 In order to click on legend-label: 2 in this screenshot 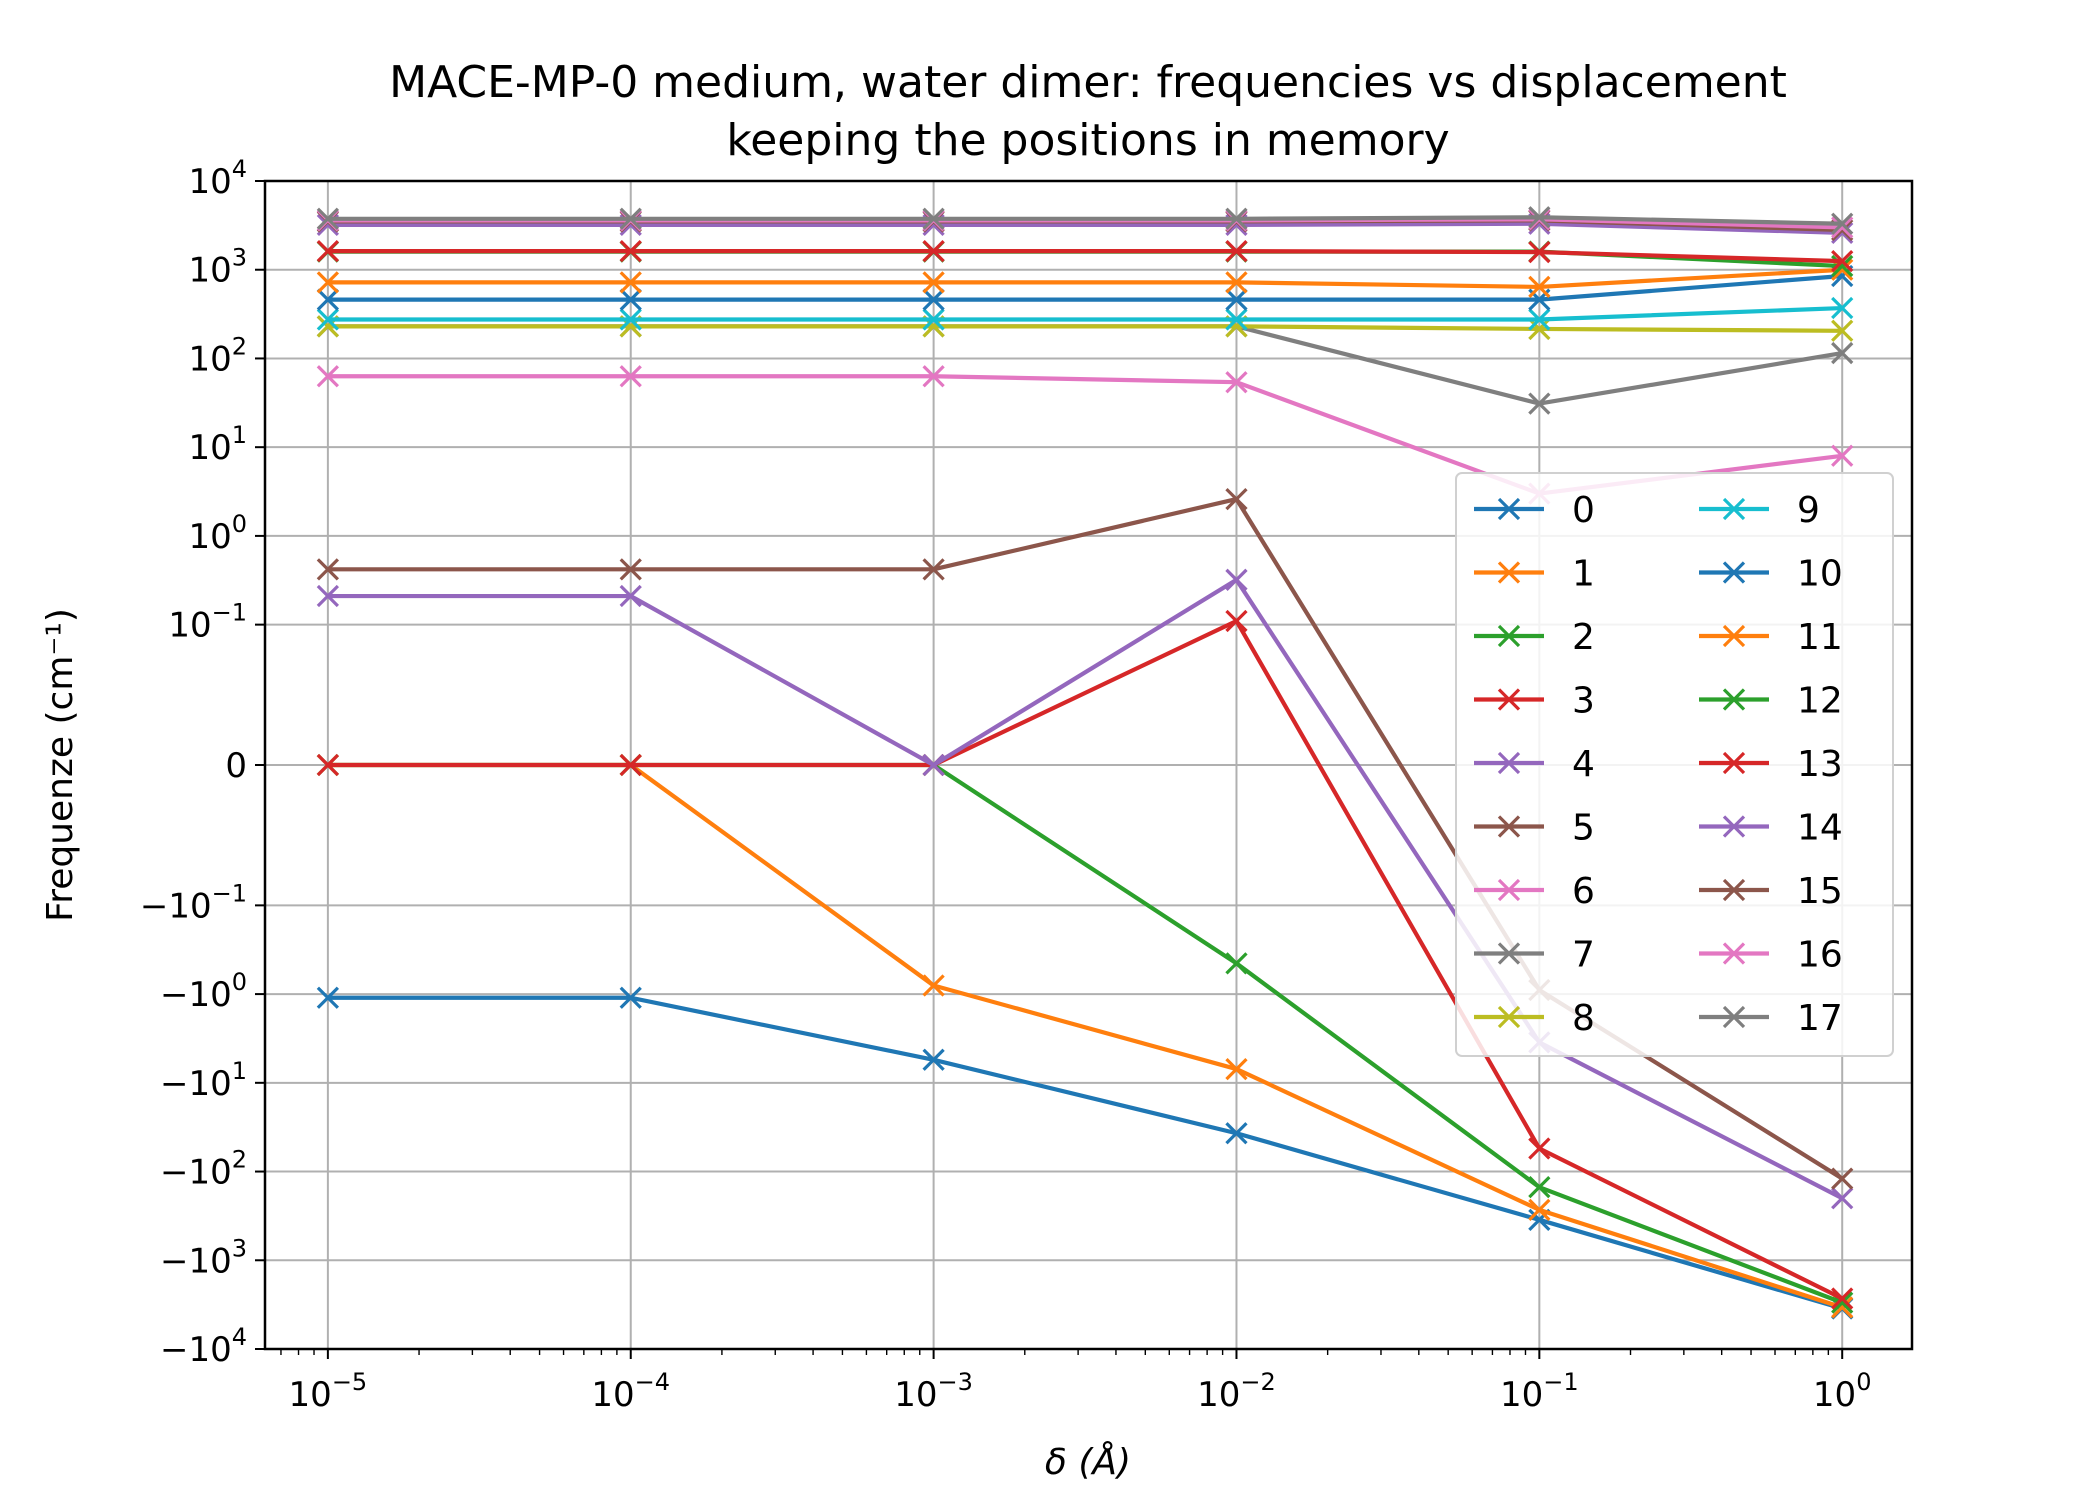, I will do `click(1583, 637)`.